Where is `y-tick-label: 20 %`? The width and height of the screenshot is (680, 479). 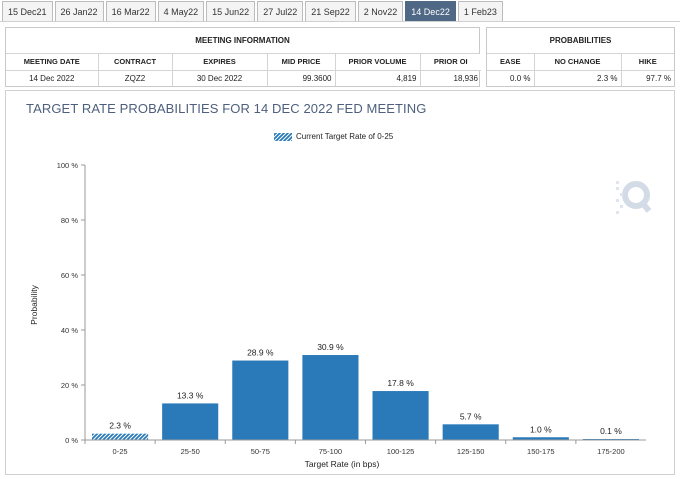 y-tick-label: 20 % is located at coordinates (69, 385).